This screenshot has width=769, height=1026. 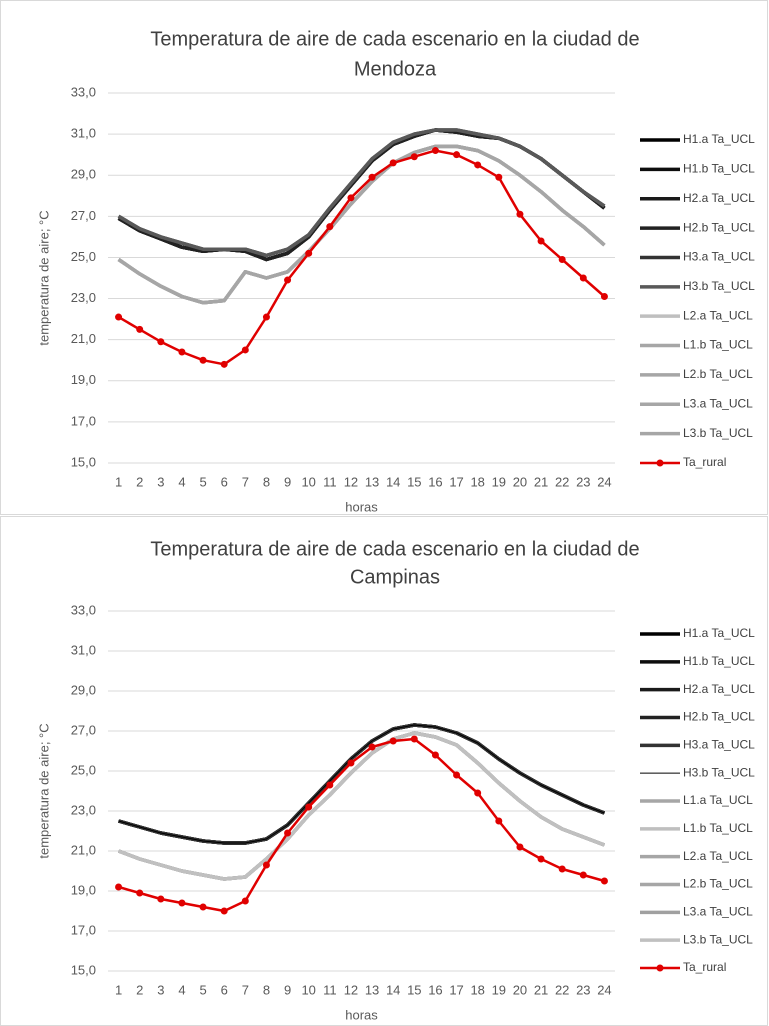 I want to click on x-tick-label: 3, so click(x=160, y=481).